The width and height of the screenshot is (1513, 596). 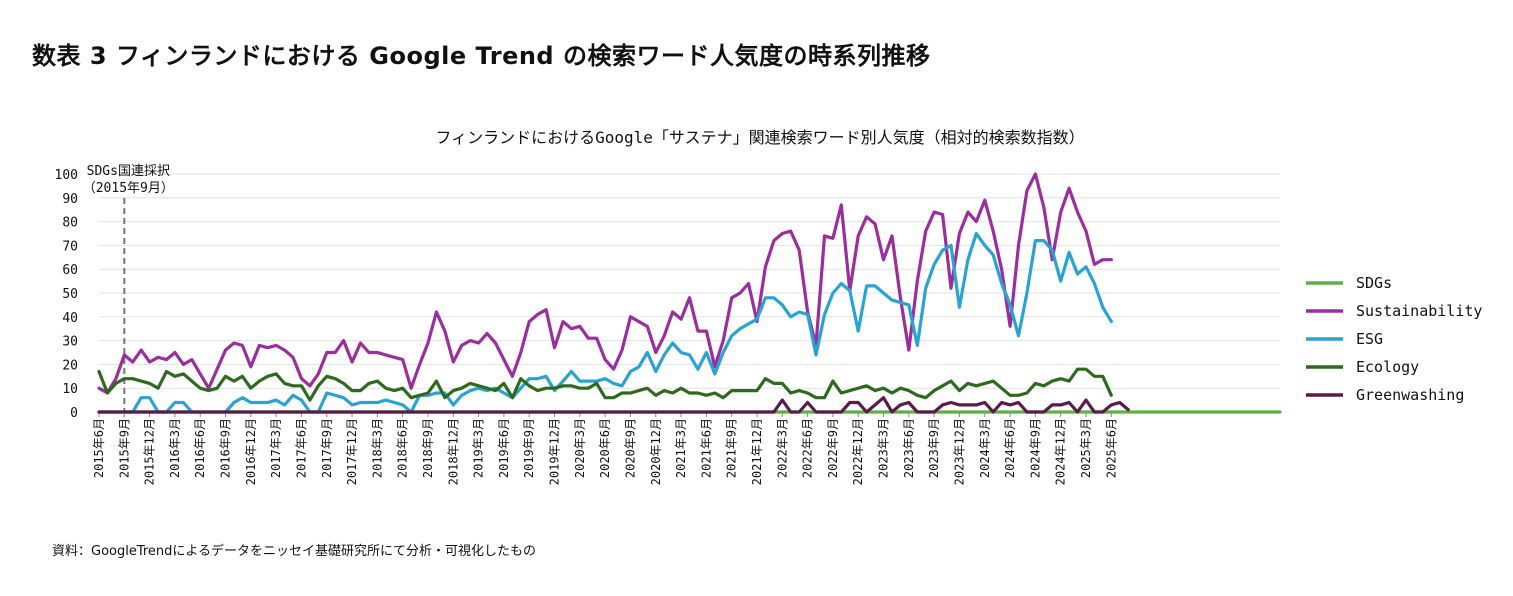 What do you see at coordinates (70, 294) in the screenshot?
I see `y-tick-label: 50` at bounding box center [70, 294].